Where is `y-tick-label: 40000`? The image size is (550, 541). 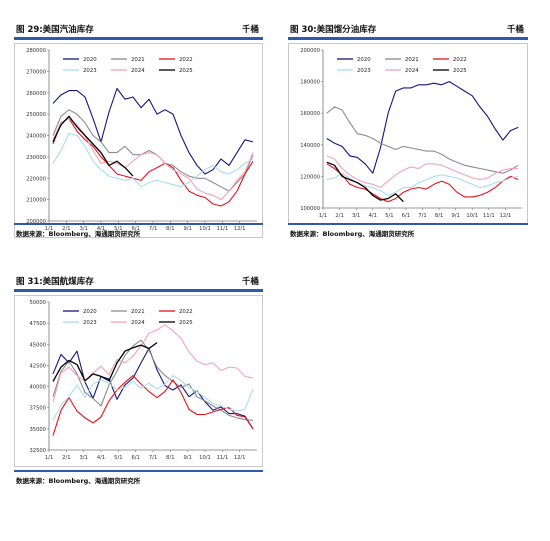 y-tick-label: 40000 is located at coordinates (37, 388).